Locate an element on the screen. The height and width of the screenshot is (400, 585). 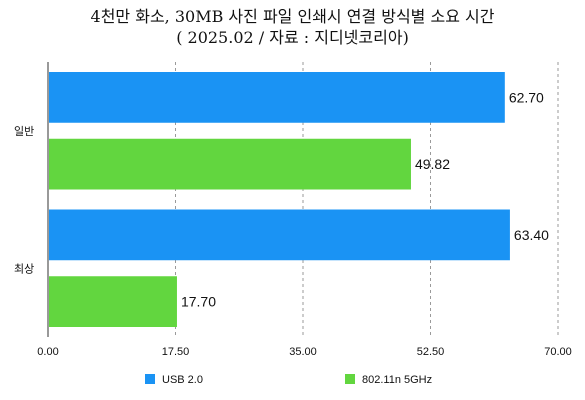
data-label: 17.70 is located at coordinates (198, 302).